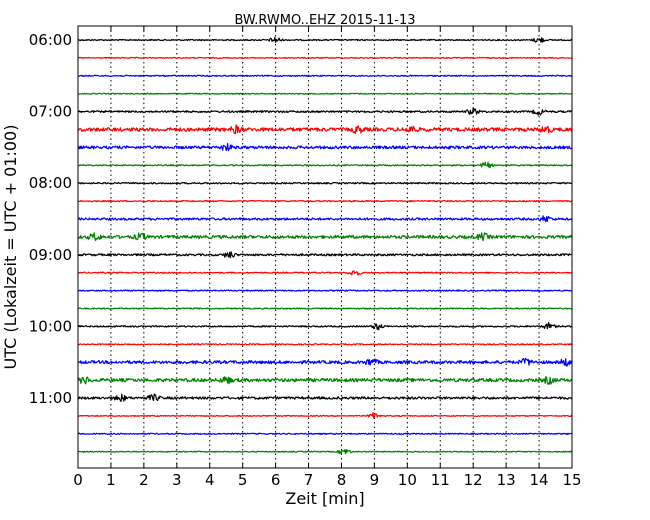  Describe the element at coordinates (78, 480) in the screenshot. I see `x-tick-label: 0` at that location.